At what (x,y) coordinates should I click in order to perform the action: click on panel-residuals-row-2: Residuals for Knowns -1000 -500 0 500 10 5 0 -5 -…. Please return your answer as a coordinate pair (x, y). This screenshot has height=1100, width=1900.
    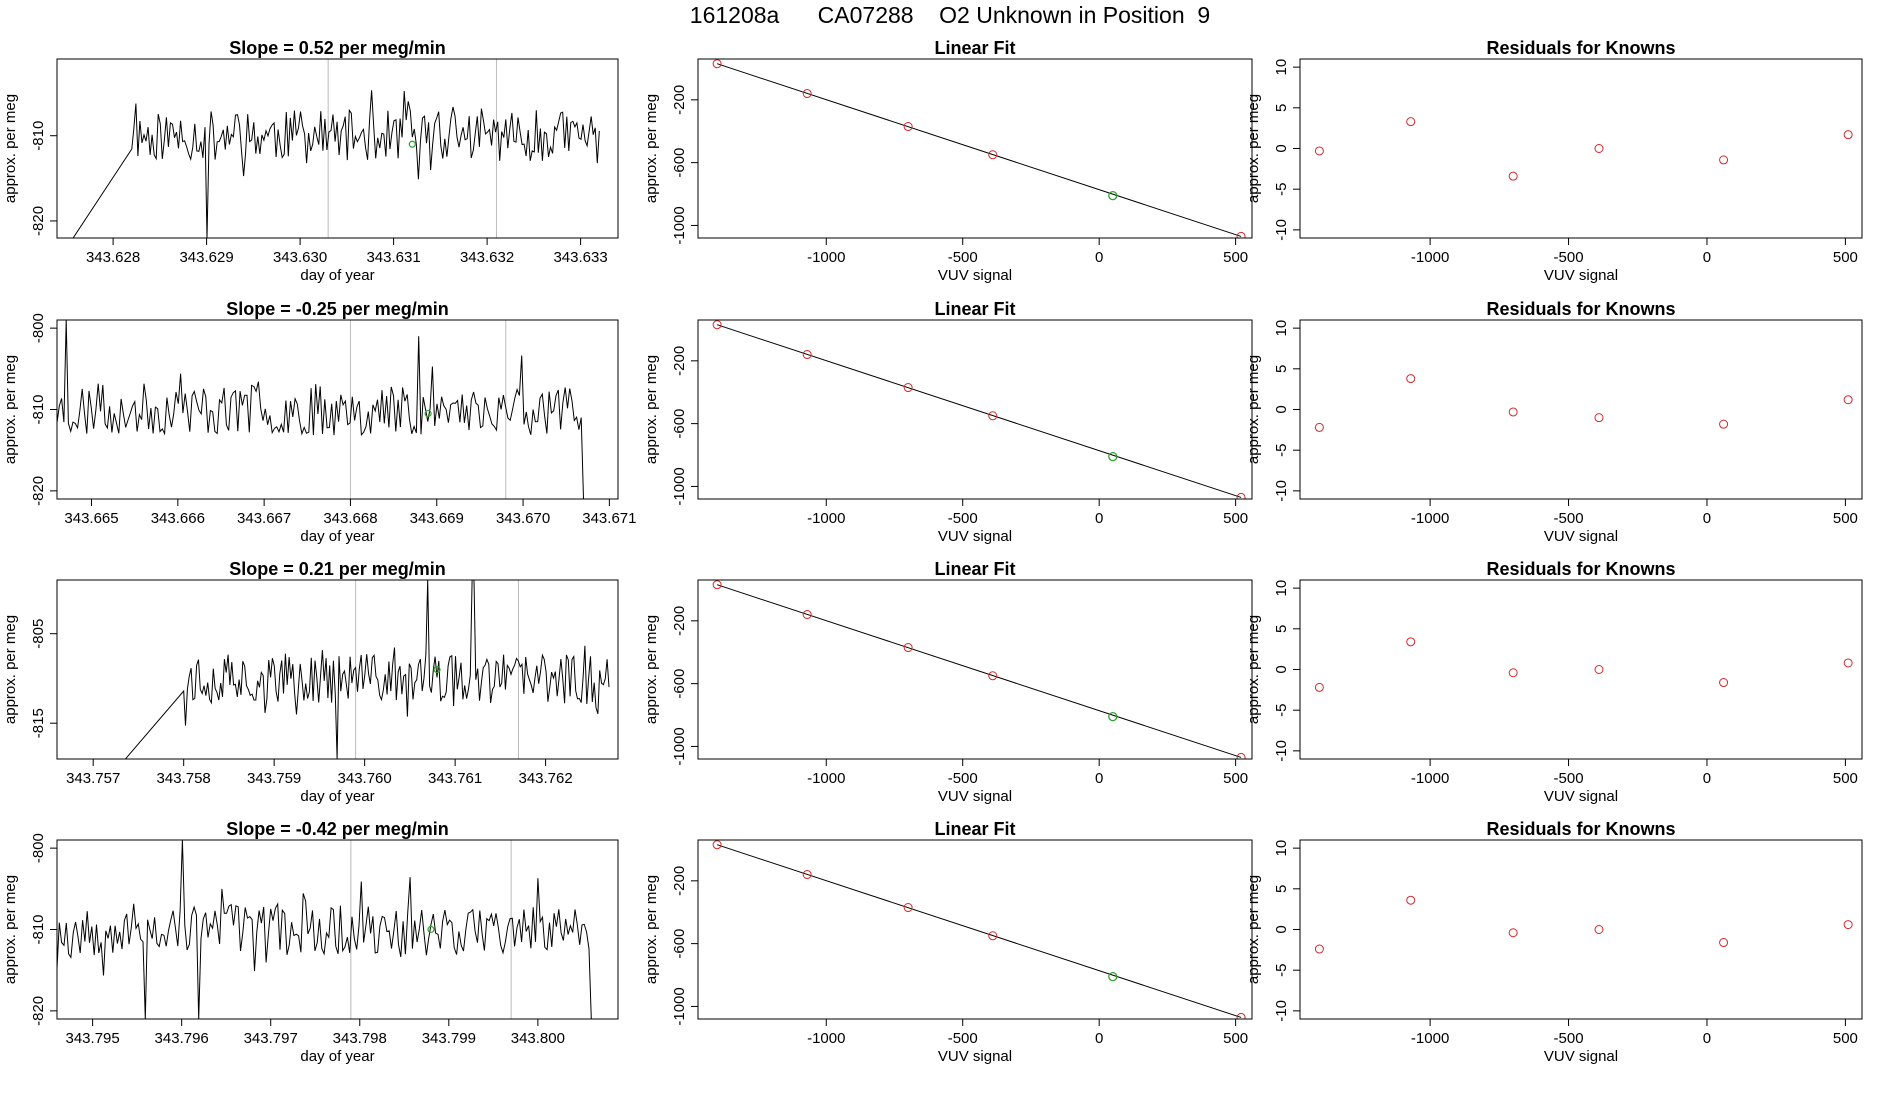
    Looking at the image, I should click on (1554, 422).